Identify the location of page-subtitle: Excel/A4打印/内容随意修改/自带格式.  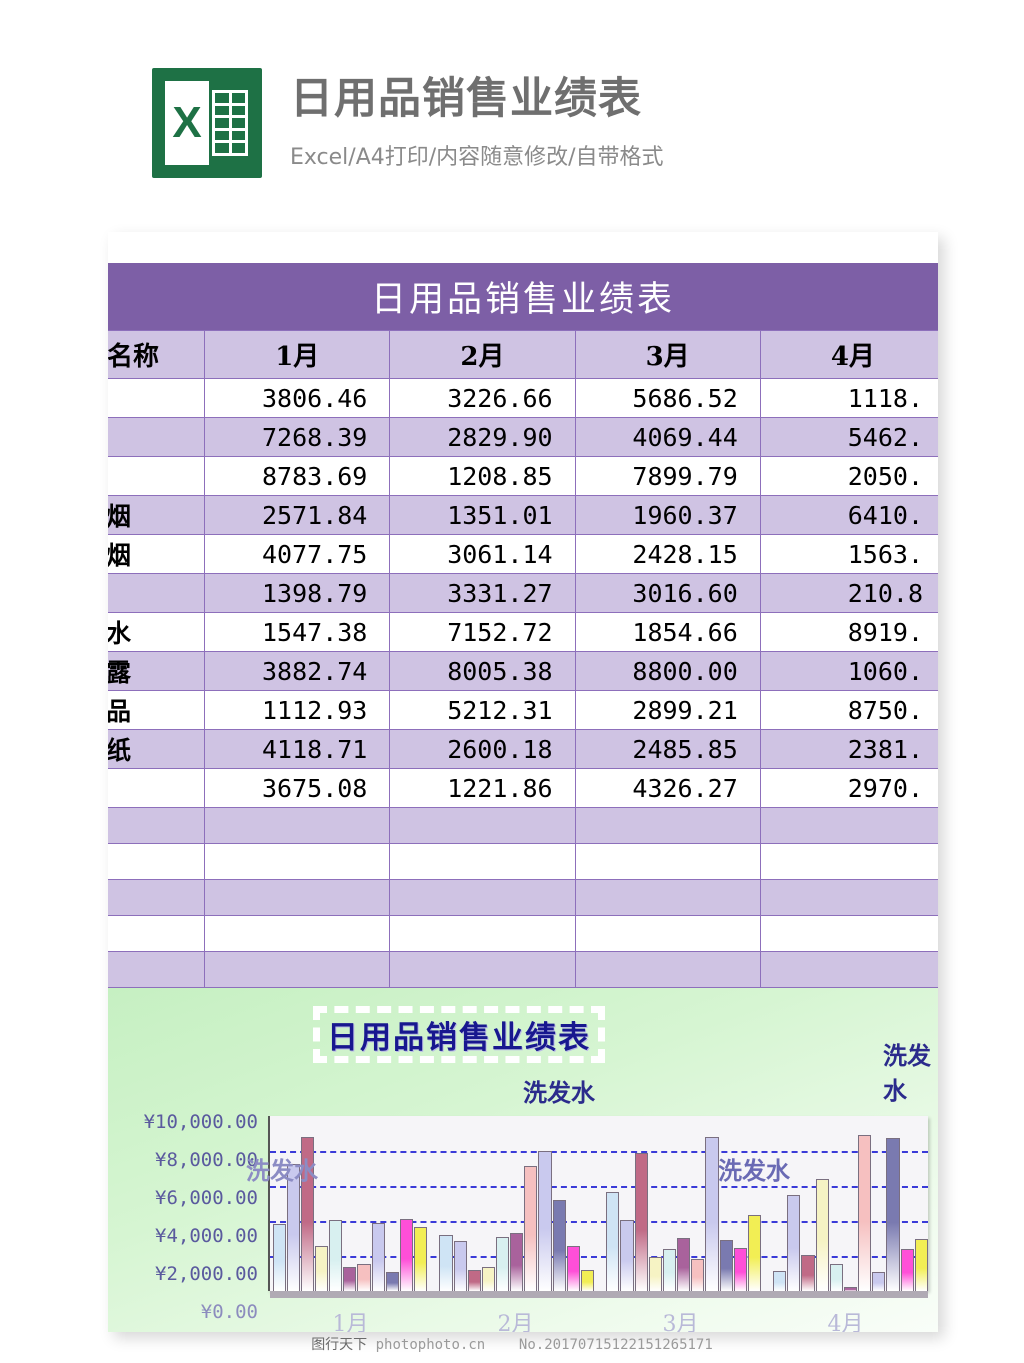
(477, 158).